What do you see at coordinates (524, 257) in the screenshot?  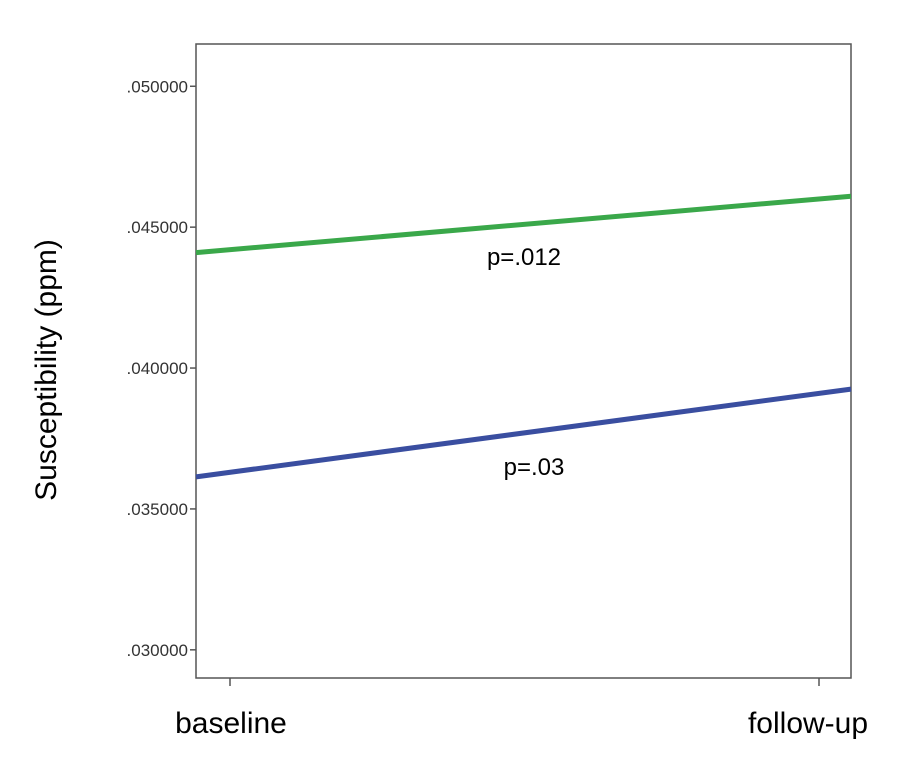 I see `p-value-annotation-green: p=.012` at bounding box center [524, 257].